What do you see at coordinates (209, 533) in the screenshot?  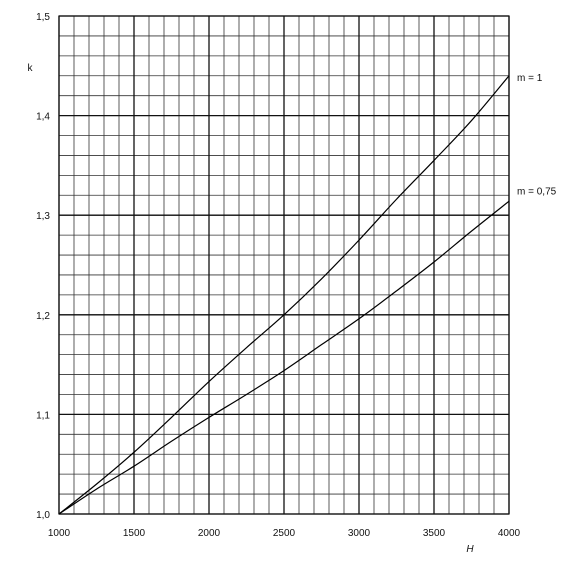 I see `x-tick-label: 2000` at bounding box center [209, 533].